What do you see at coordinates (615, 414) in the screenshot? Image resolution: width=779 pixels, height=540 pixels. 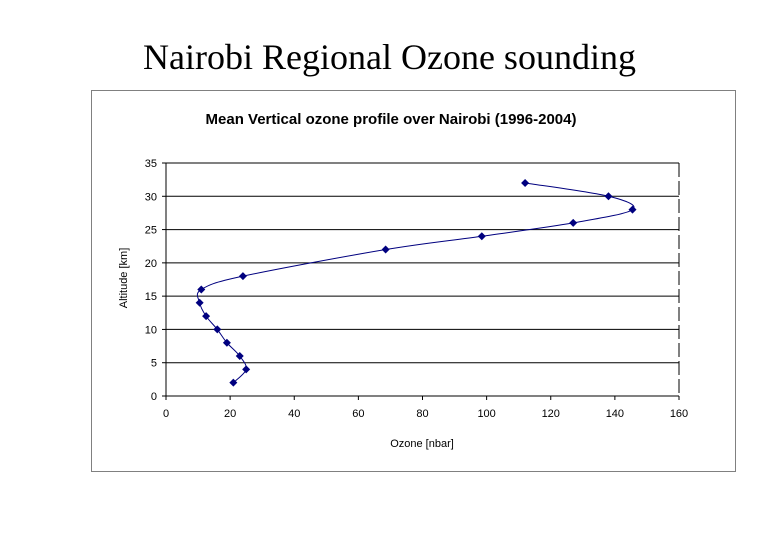 I see `x-tick-label: 140` at bounding box center [615, 414].